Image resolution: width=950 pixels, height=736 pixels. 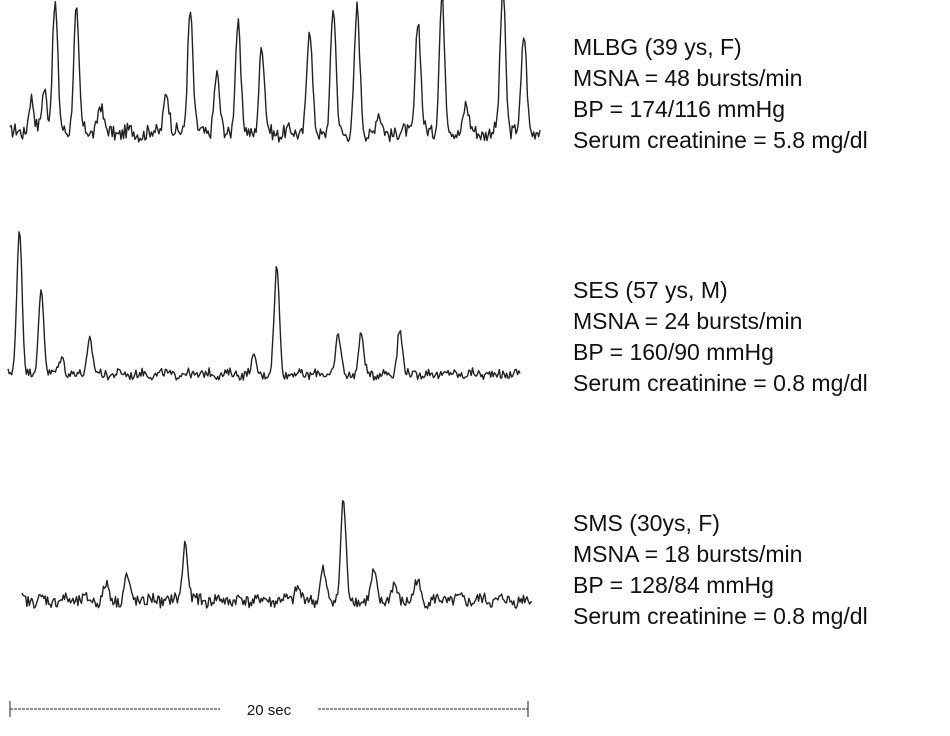 I want to click on bp-value: BP = 160/90 mmHg, so click(x=673, y=352).